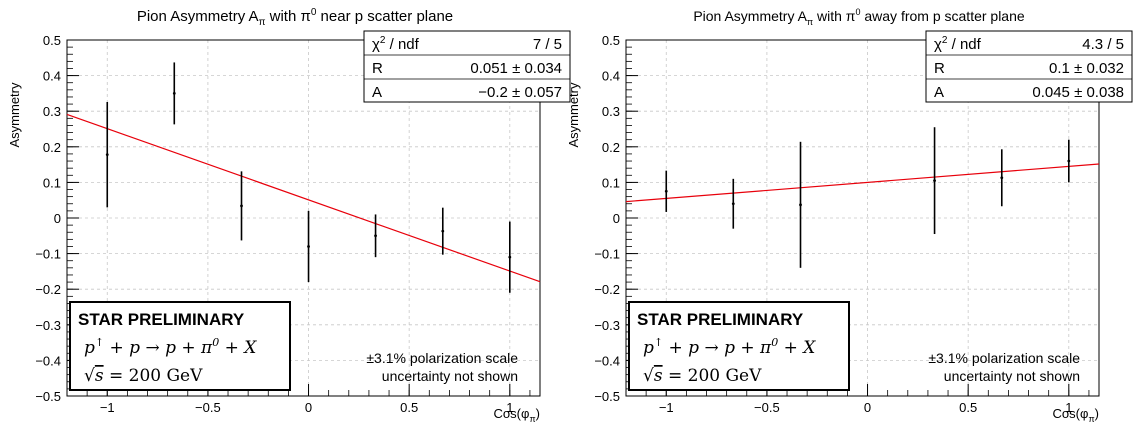 This screenshot has width=1137, height=430. Describe the element at coordinates (862, 183) in the screenshot. I see `fit-line` at that location.